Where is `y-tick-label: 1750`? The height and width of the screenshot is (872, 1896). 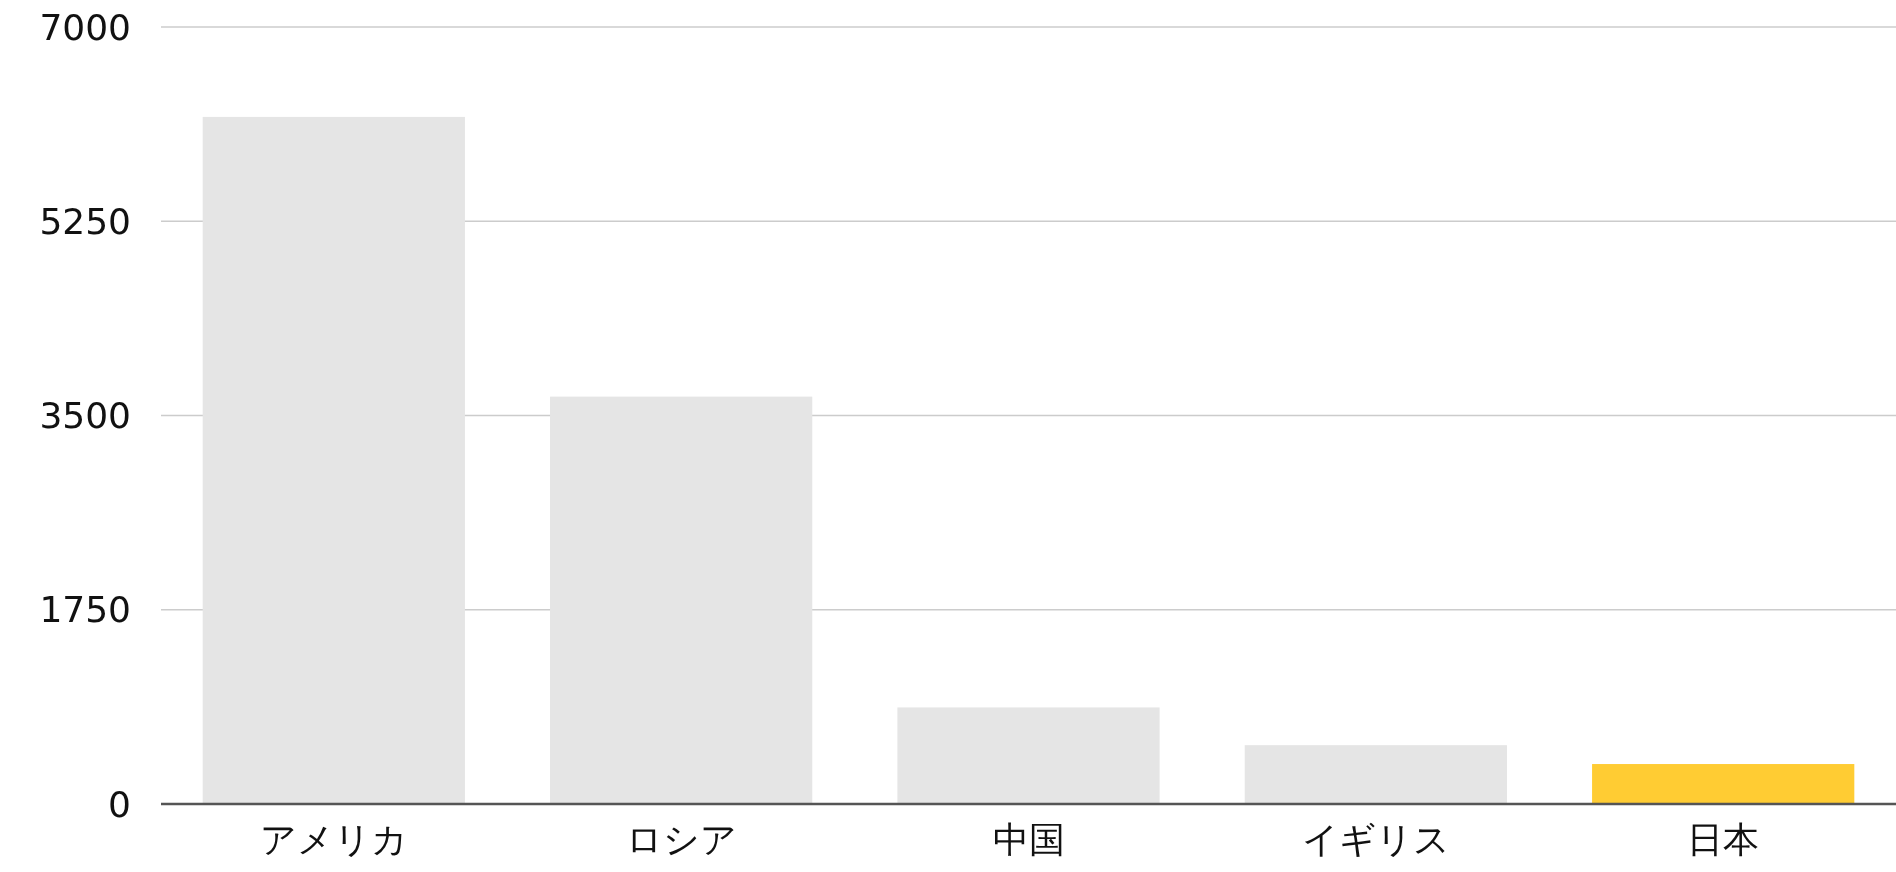
y-tick-label: 1750 is located at coordinates (85, 610).